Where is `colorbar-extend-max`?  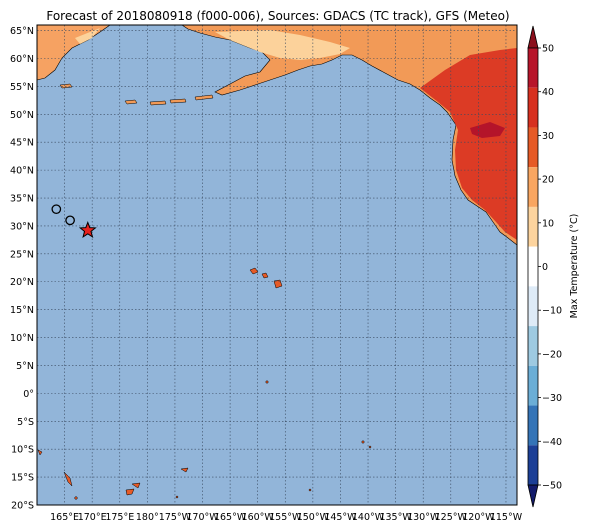 colorbar-extend-max is located at coordinates (533, 37).